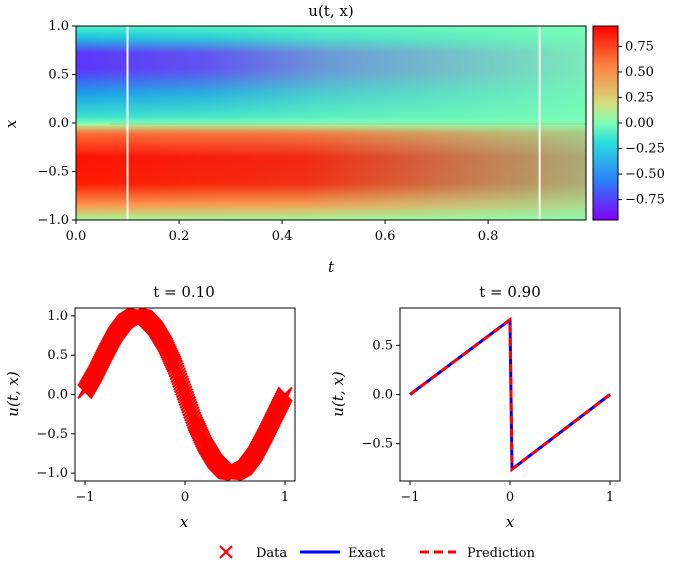 This screenshot has width=676, height=567. Describe the element at coordinates (510, 292) in the screenshot. I see `panel-right-title: t = 0.90` at that location.